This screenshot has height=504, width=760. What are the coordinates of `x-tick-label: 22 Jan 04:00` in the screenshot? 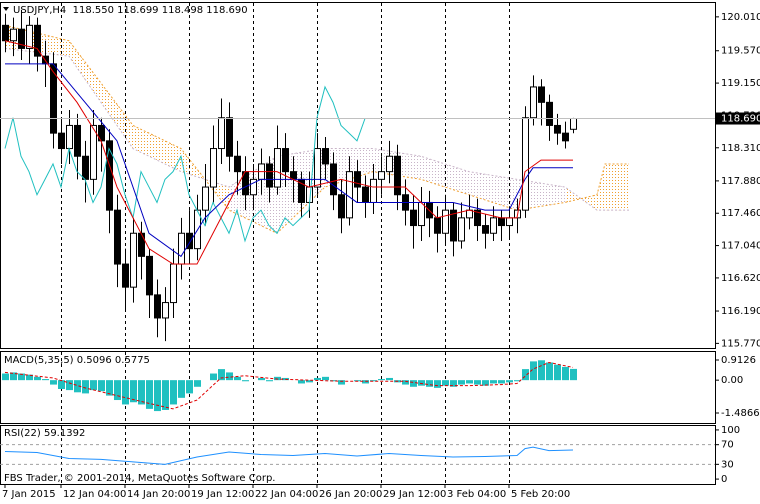 It's located at (286, 494).